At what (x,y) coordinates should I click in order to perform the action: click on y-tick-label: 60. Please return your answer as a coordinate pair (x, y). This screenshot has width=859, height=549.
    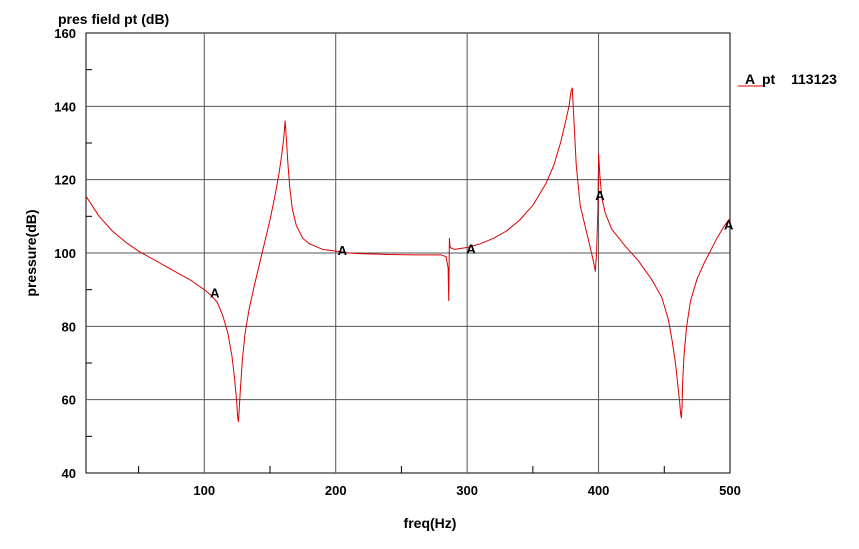
    Looking at the image, I should click on (69, 400).